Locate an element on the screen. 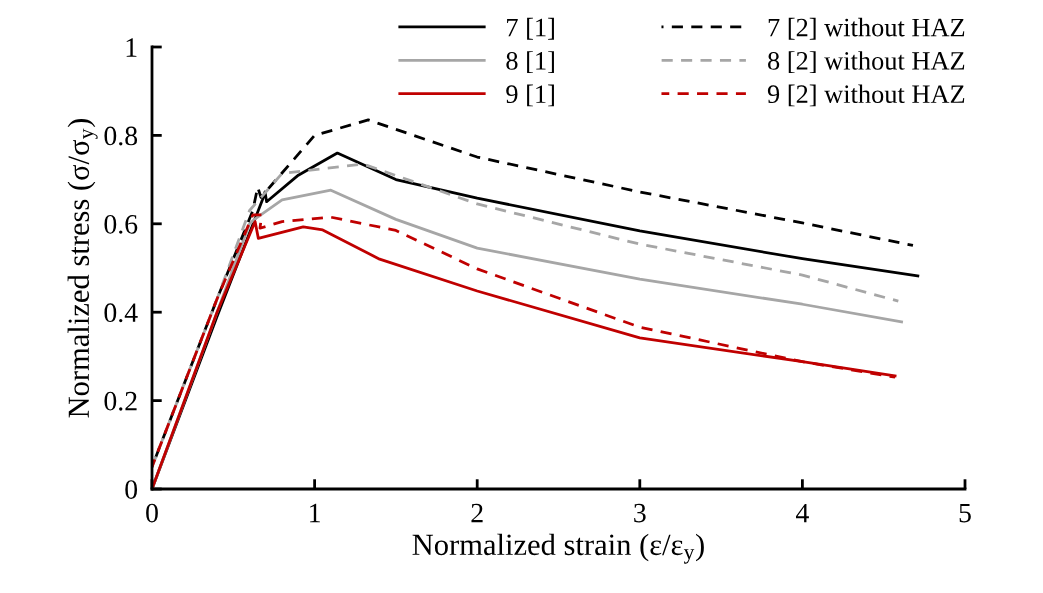  y-tick-label: 0 is located at coordinates (131, 489).